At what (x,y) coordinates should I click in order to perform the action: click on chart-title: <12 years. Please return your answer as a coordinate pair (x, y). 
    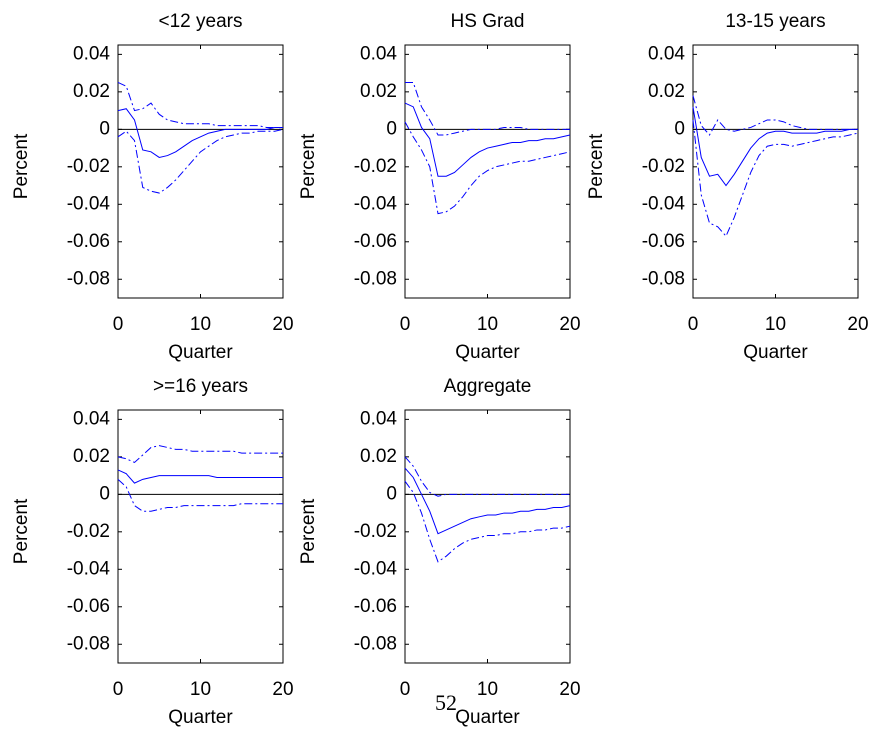
    Looking at the image, I should click on (201, 21).